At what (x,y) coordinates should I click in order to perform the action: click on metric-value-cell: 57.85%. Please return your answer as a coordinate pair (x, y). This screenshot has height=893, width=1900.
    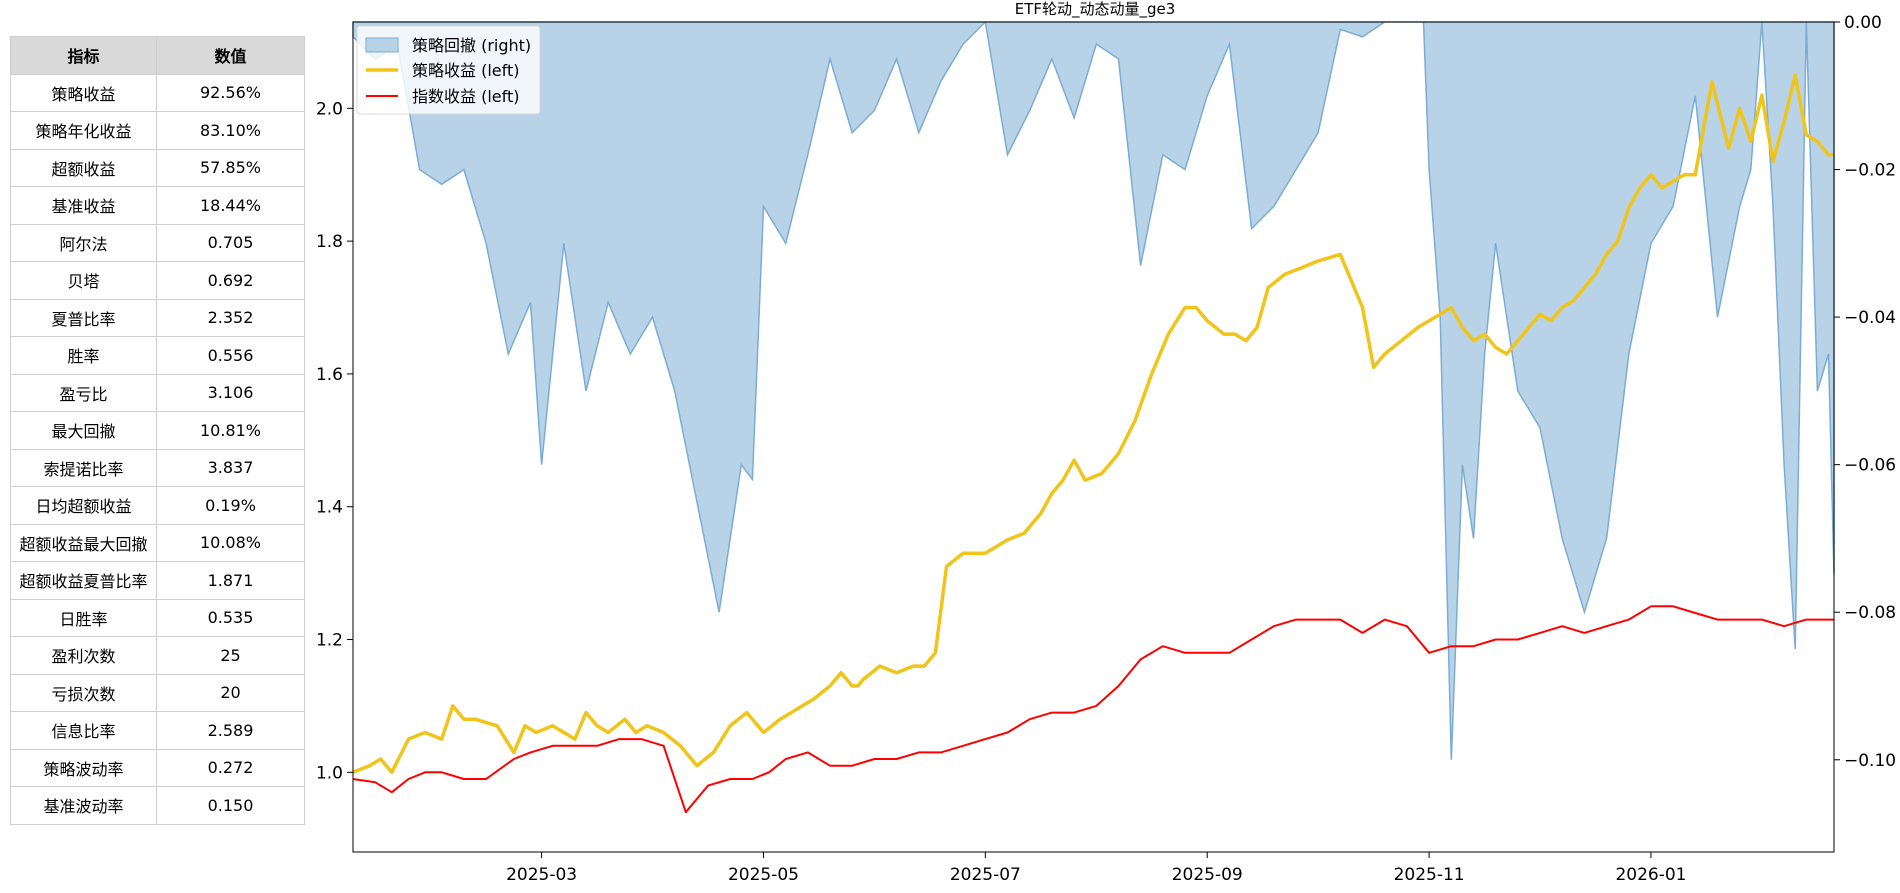
    Looking at the image, I should click on (230, 167).